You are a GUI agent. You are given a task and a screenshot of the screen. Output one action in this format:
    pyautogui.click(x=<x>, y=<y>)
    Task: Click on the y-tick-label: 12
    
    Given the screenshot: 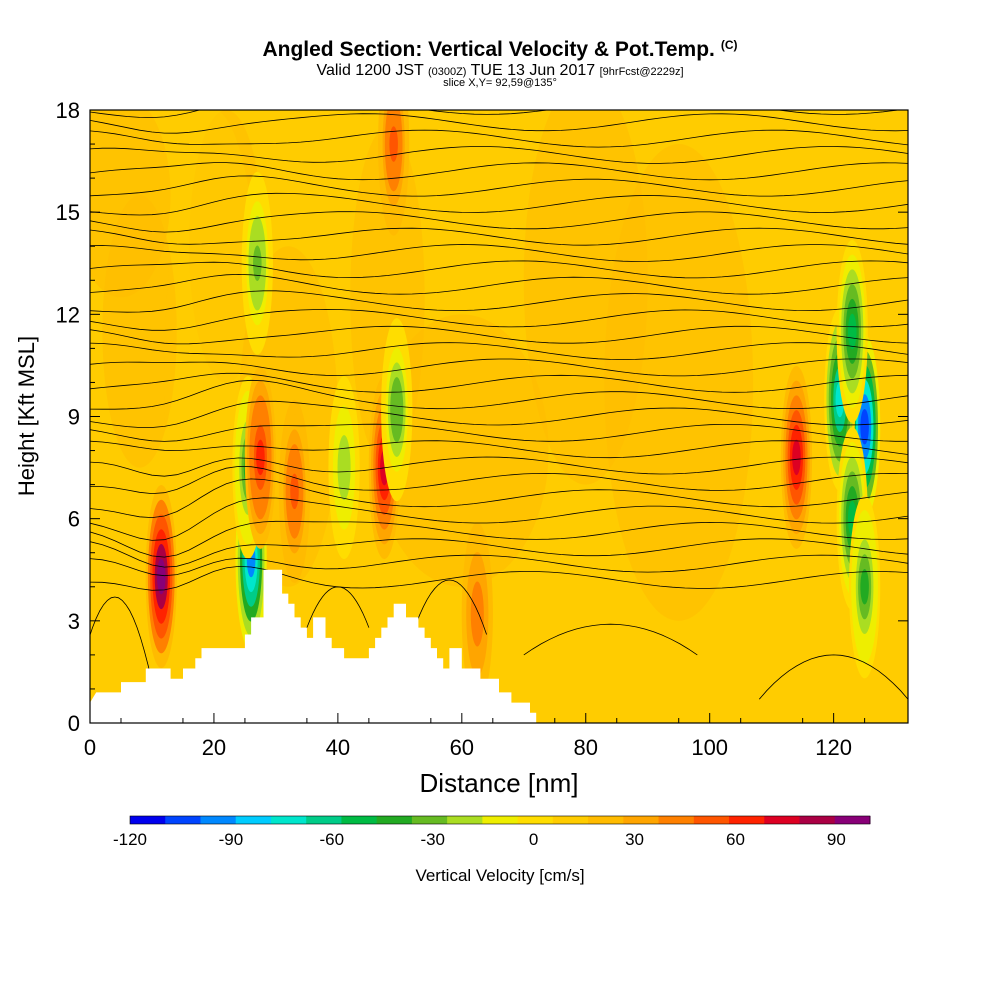 What is the action you would take?
    pyautogui.click(x=68, y=314)
    